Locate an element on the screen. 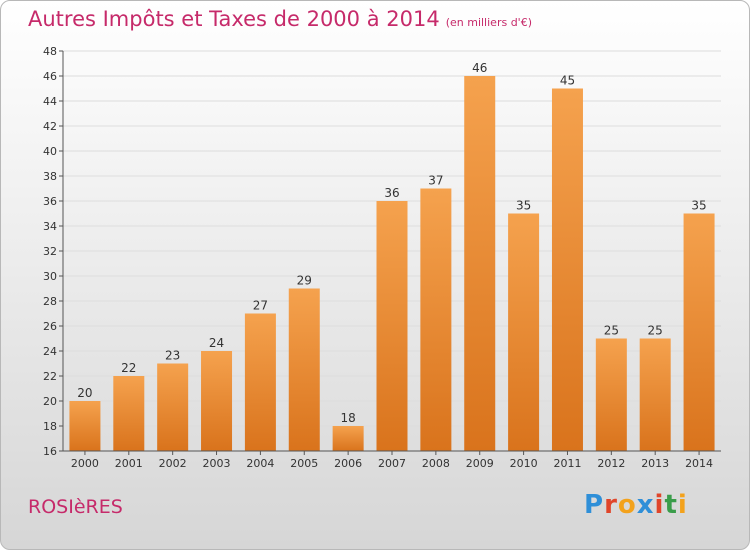  data-label: 18 is located at coordinates (347, 418).